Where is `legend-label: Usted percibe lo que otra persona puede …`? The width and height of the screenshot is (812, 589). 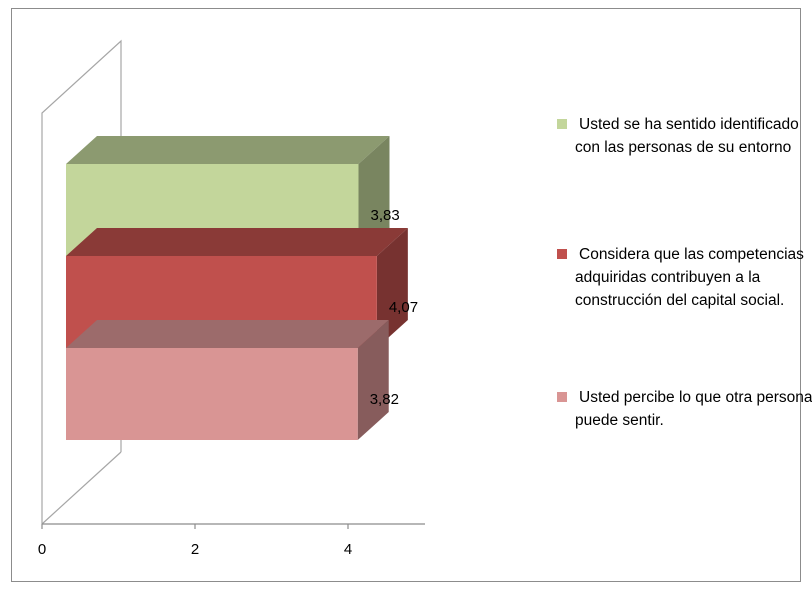 legend-label: Usted percibe lo que otra persona puede … is located at coordinates (693, 409).